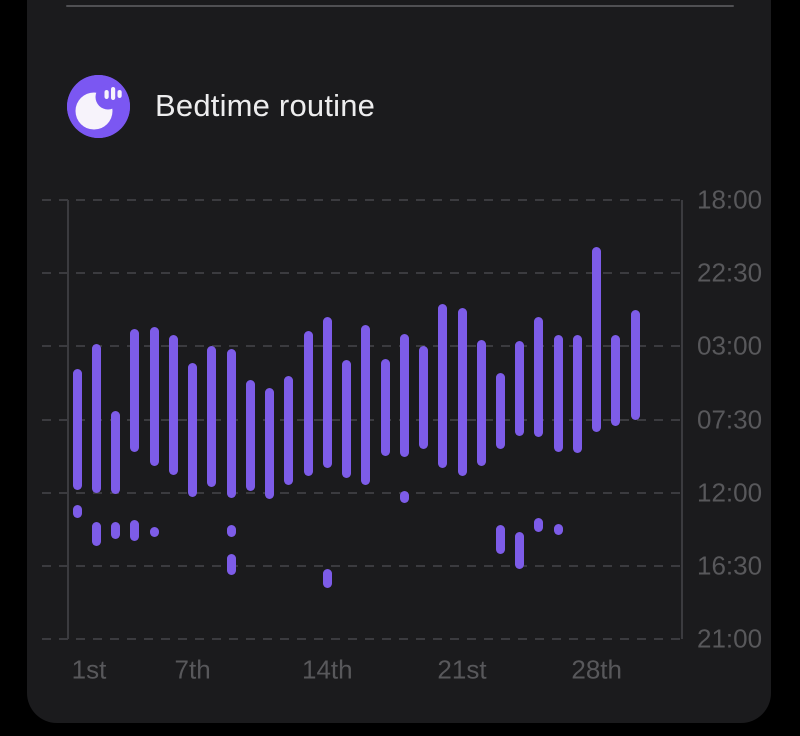  I want to click on x-axis-label-28th: 28th, so click(596, 669).